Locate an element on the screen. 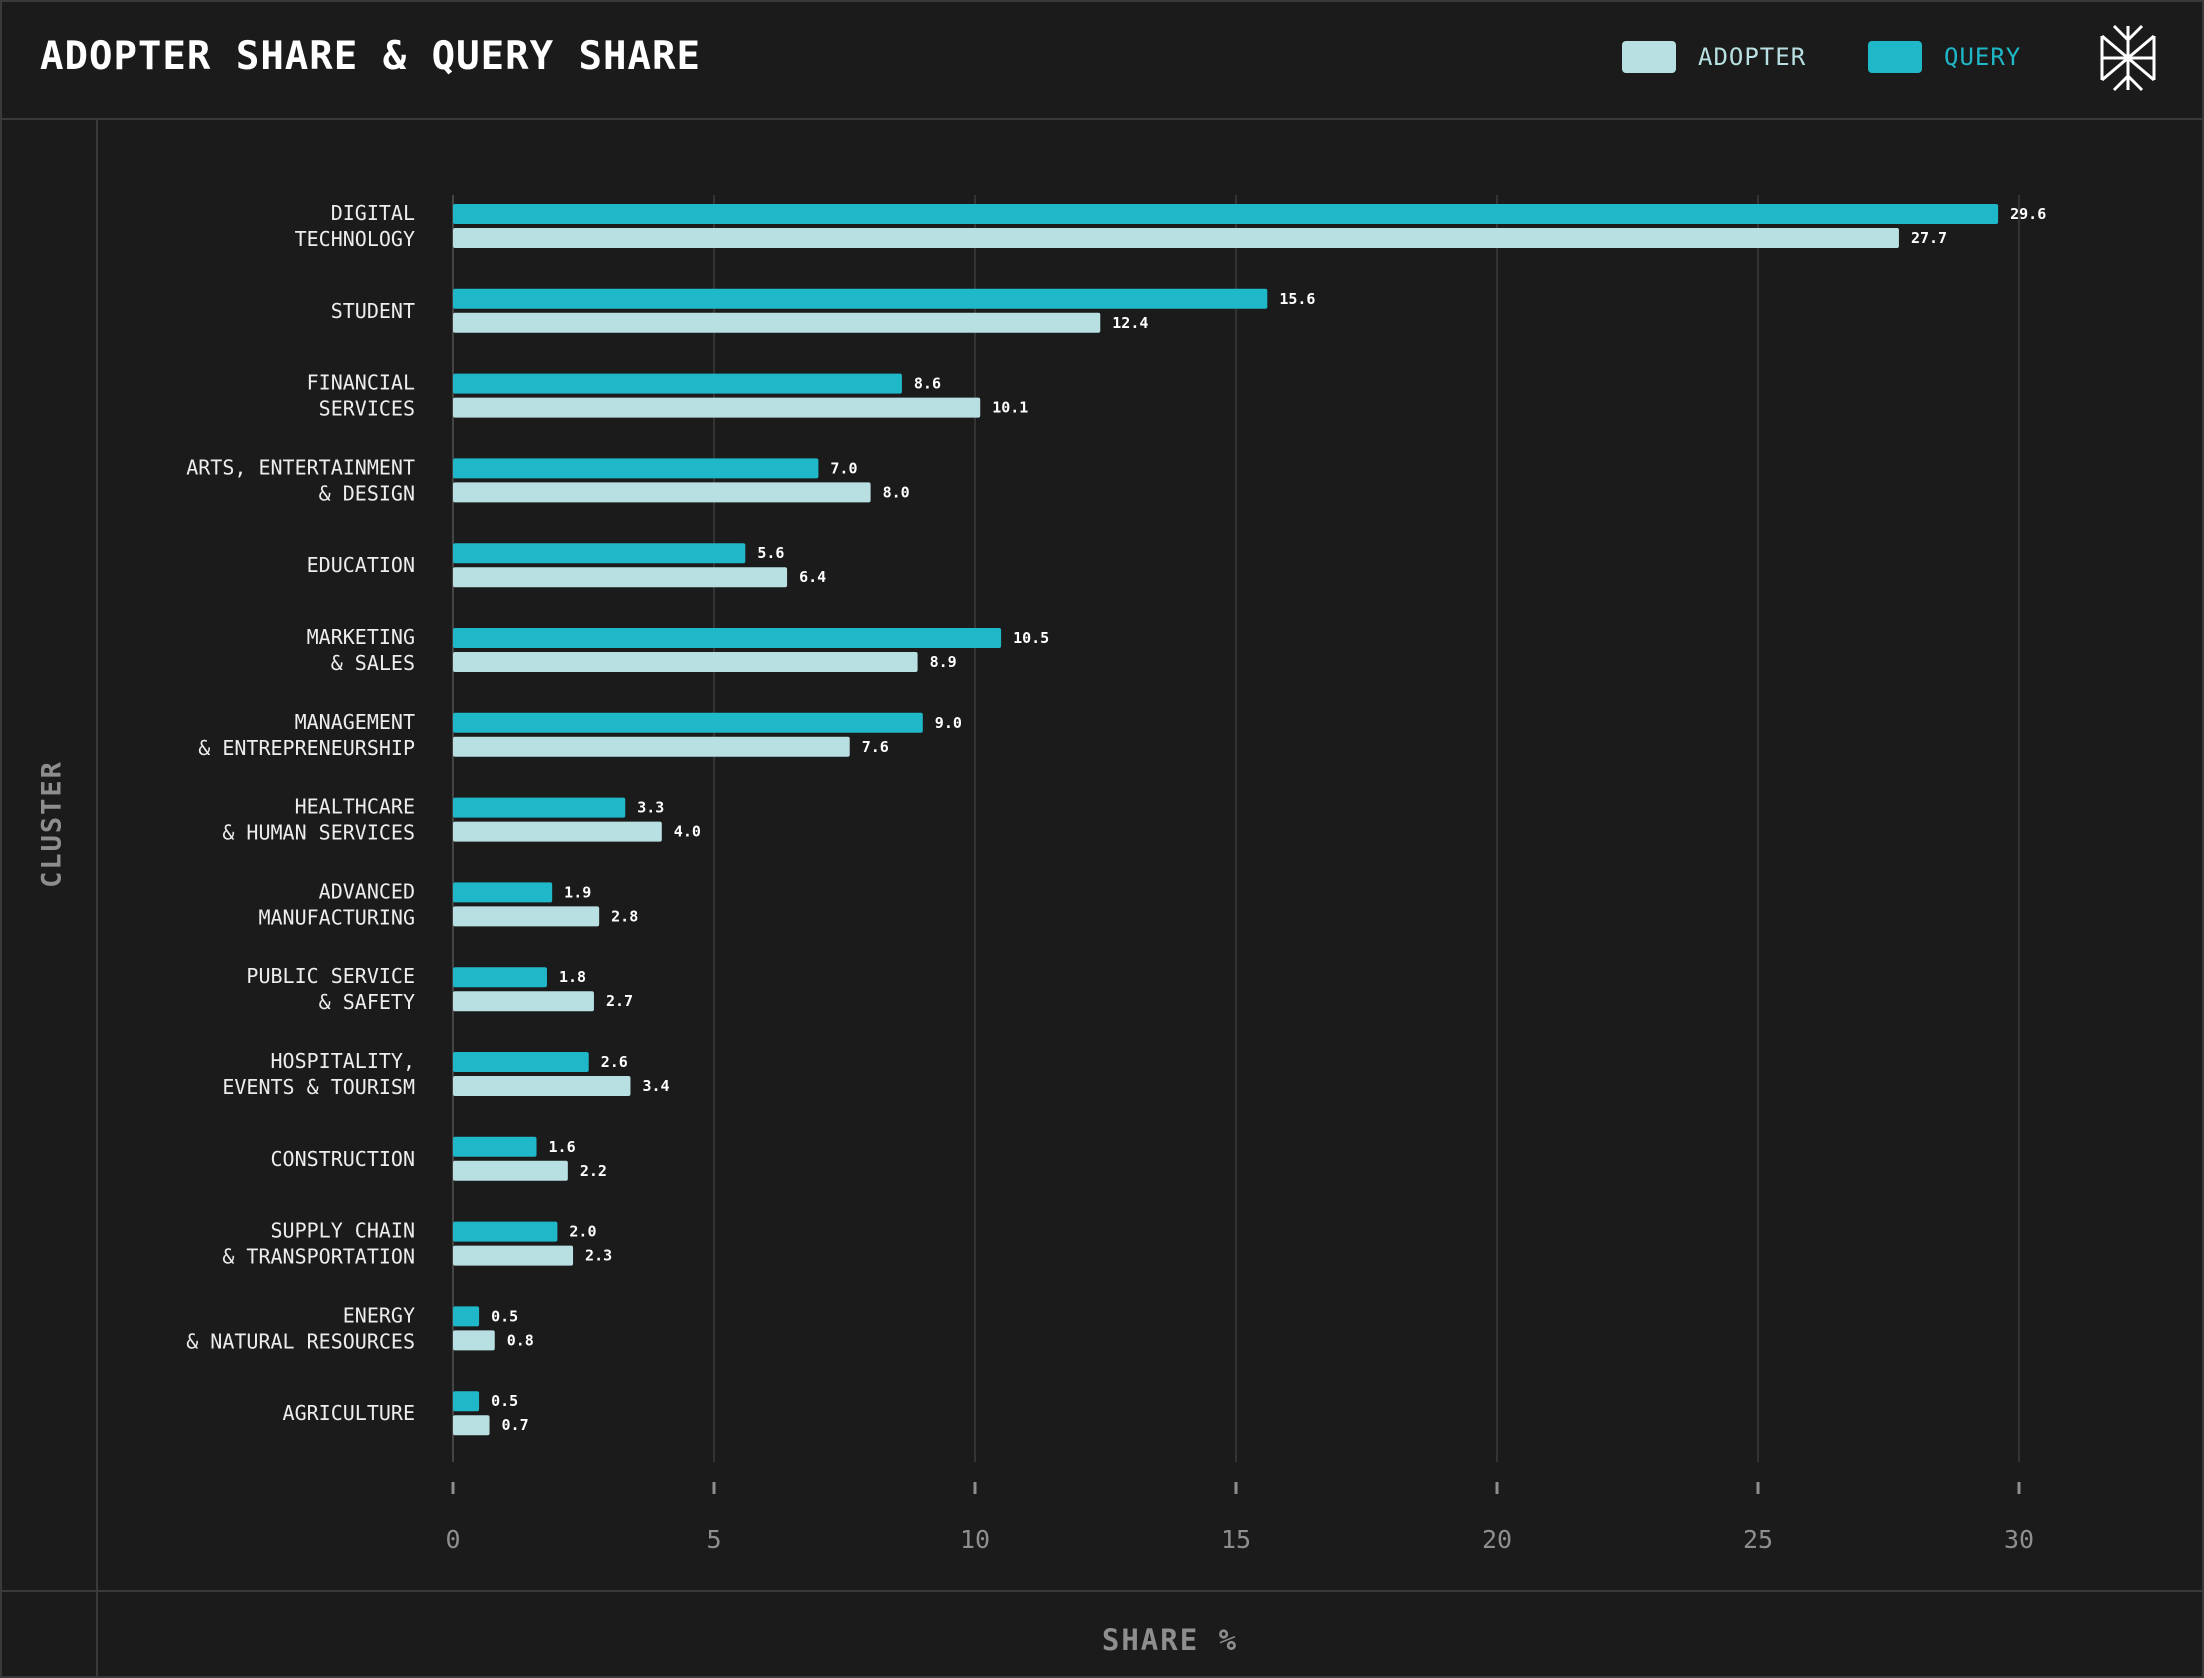 This screenshot has height=1678, width=2204. data-label-query: 1.8 is located at coordinates (572, 977).